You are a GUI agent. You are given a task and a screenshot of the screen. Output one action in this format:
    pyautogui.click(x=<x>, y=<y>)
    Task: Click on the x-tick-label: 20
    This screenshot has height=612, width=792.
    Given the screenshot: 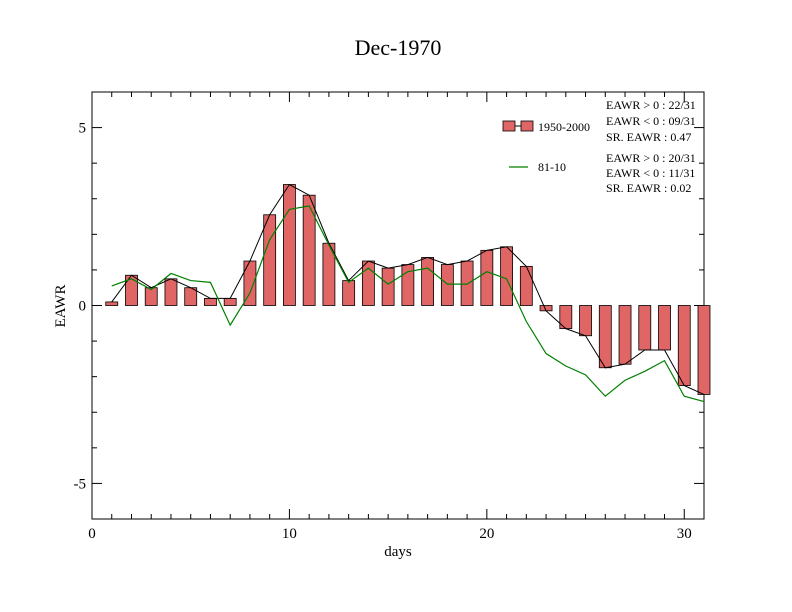 What is the action you would take?
    pyautogui.click(x=486, y=534)
    